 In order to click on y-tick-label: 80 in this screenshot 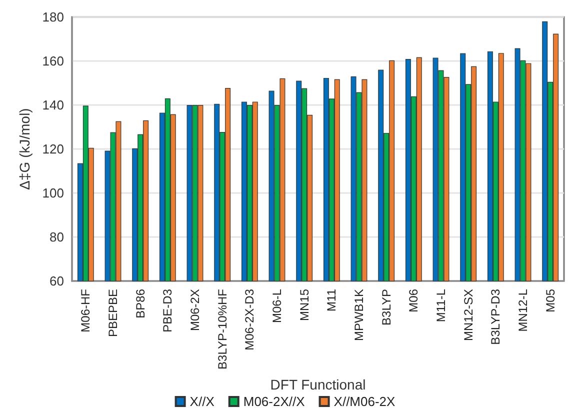, I will do `click(57, 237)`.